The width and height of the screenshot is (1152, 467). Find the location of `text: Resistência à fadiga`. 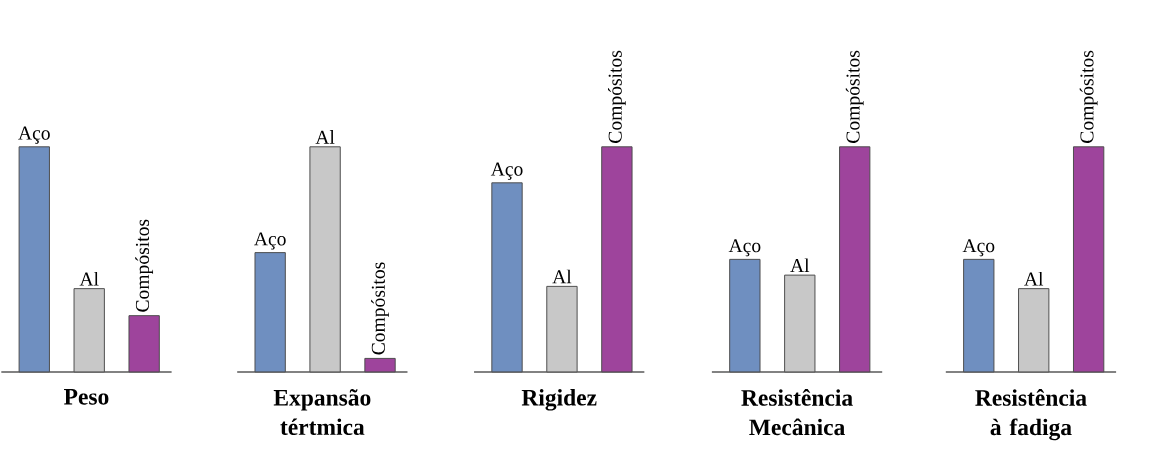

text: Resistência à fadiga is located at coordinates (1031, 415).